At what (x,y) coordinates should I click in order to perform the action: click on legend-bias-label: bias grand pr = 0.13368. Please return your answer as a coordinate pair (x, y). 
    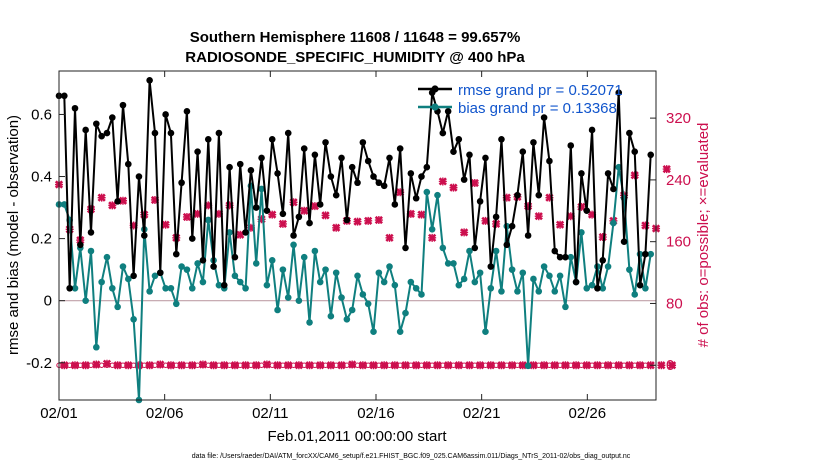
    Looking at the image, I should click on (537, 108).